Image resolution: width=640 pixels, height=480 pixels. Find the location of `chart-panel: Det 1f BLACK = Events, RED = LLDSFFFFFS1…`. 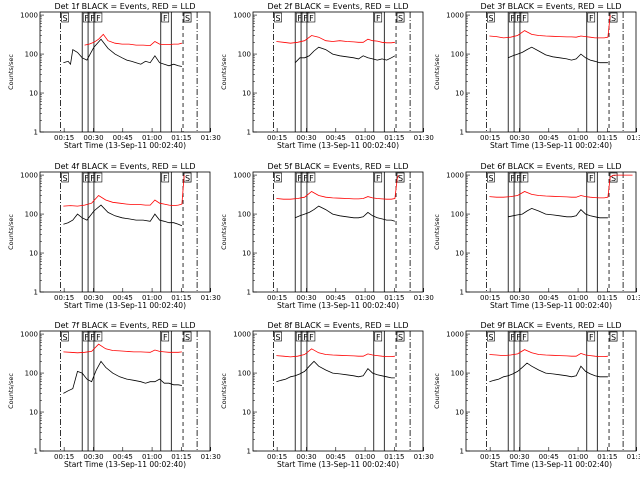

chart-panel: Det 1f BLACK = Events, RED = LLDSFFFFFS1… is located at coordinates (114, 76).